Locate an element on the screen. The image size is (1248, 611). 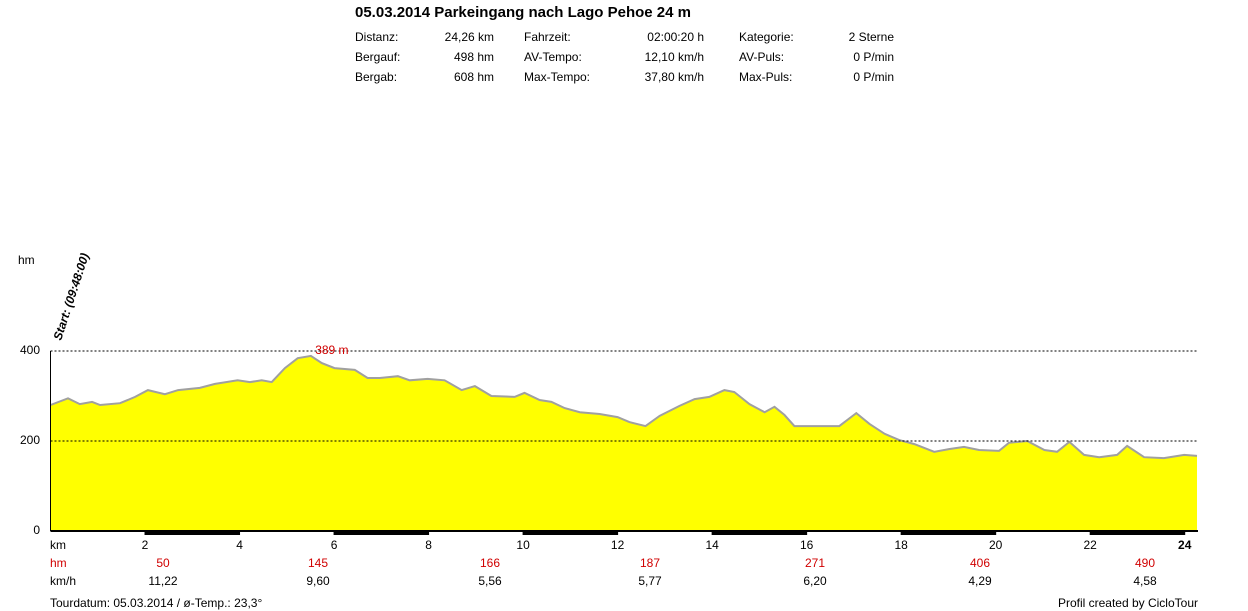
x-tick-label: 22 is located at coordinates (1091, 545).